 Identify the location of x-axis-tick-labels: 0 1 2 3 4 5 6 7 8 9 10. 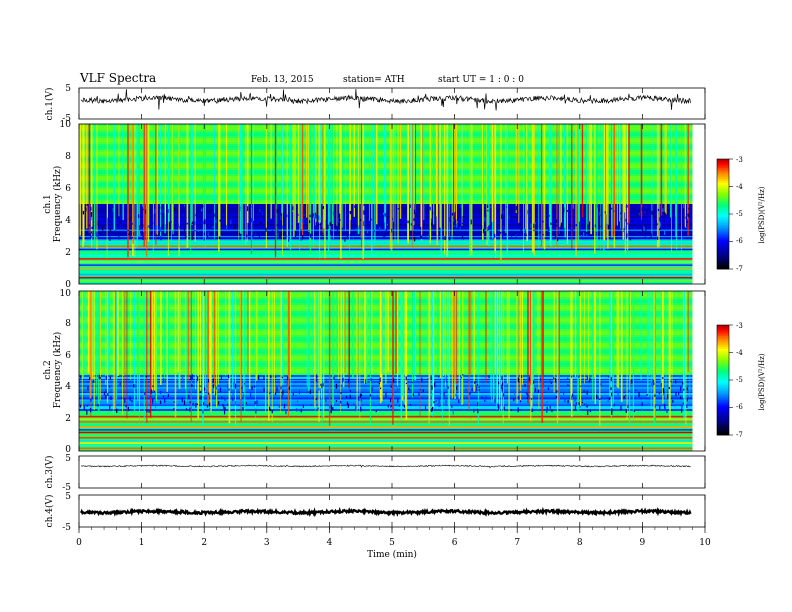
(393, 543).